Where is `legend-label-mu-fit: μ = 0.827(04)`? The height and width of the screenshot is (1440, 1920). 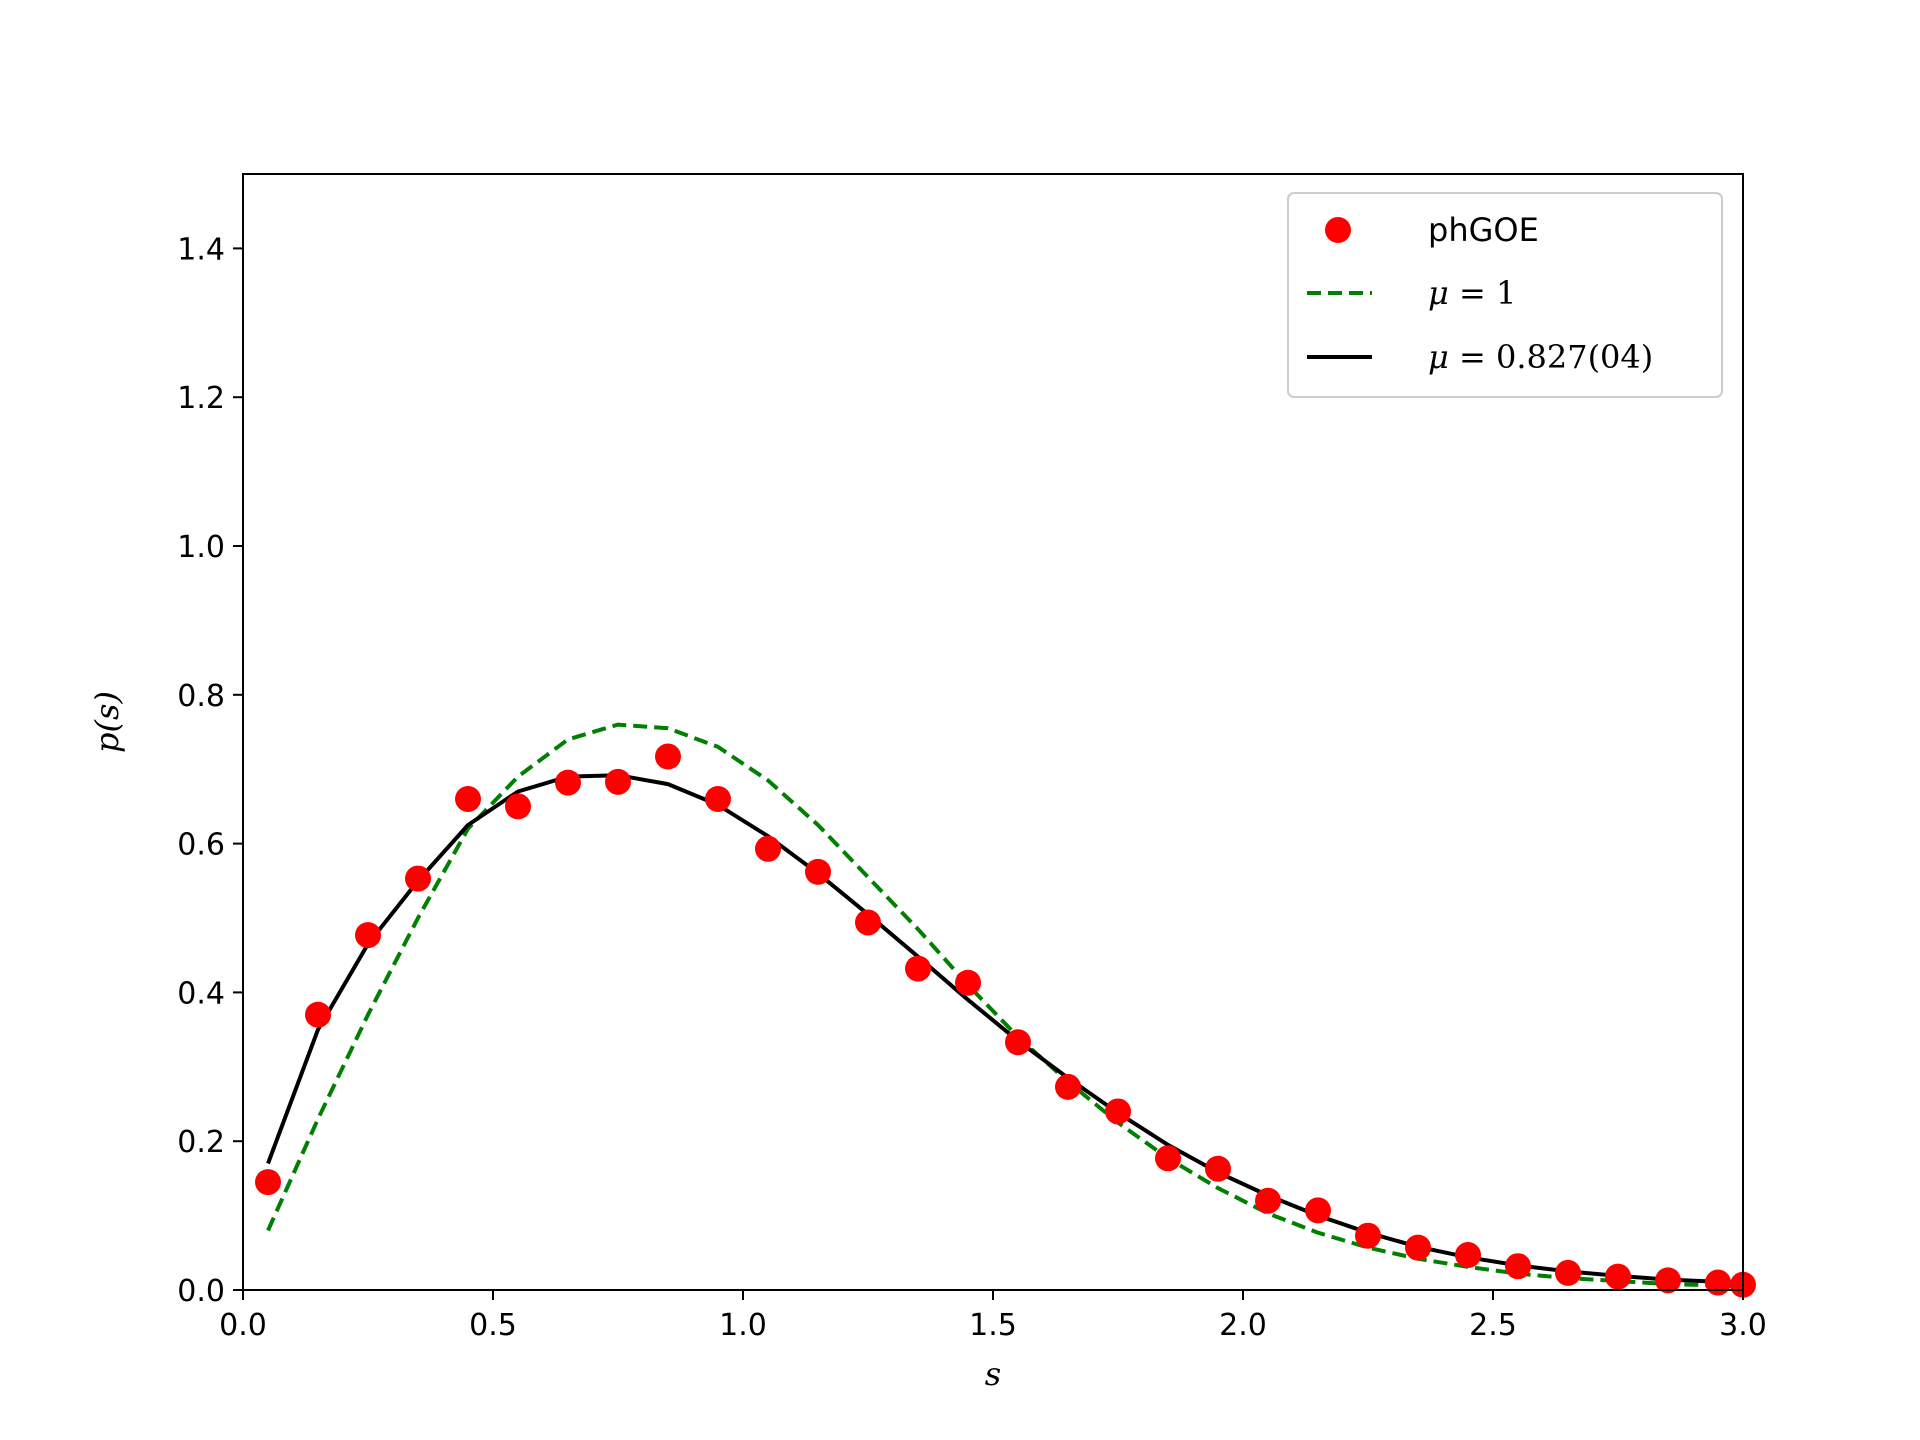 legend-label-mu-fit: μ = 0.827(04) is located at coordinates (1540, 357).